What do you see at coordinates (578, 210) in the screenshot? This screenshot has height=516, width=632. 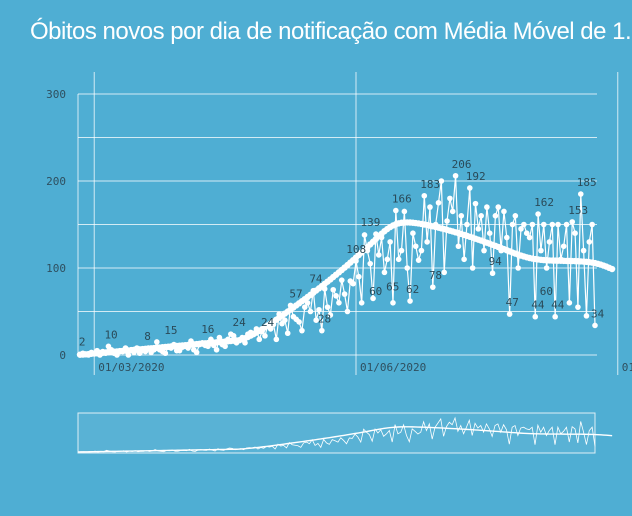 I see `data-label: 153` at bounding box center [578, 210].